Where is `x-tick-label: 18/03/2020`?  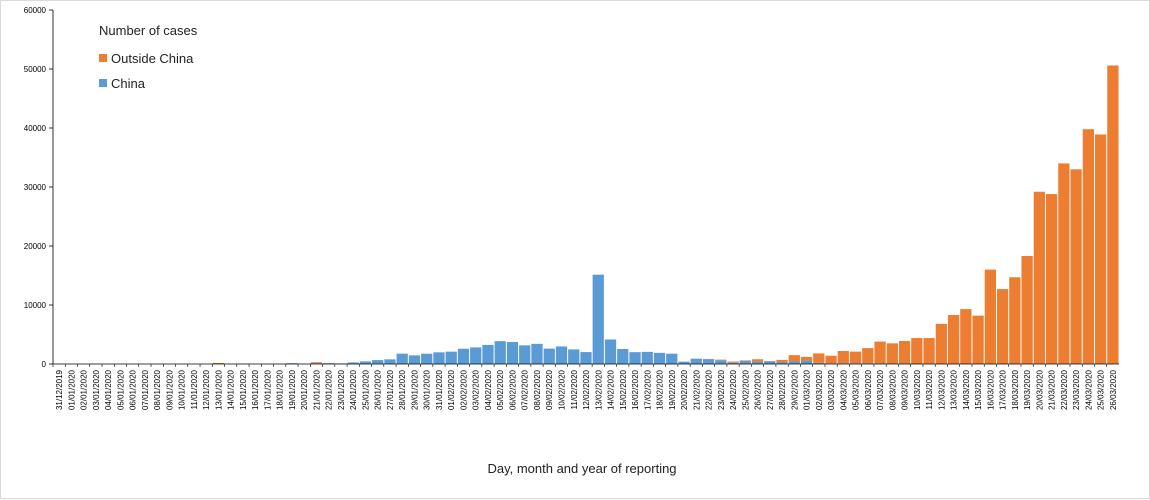 x-tick-label: 18/03/2020 is located at coordinates (1015, 389).